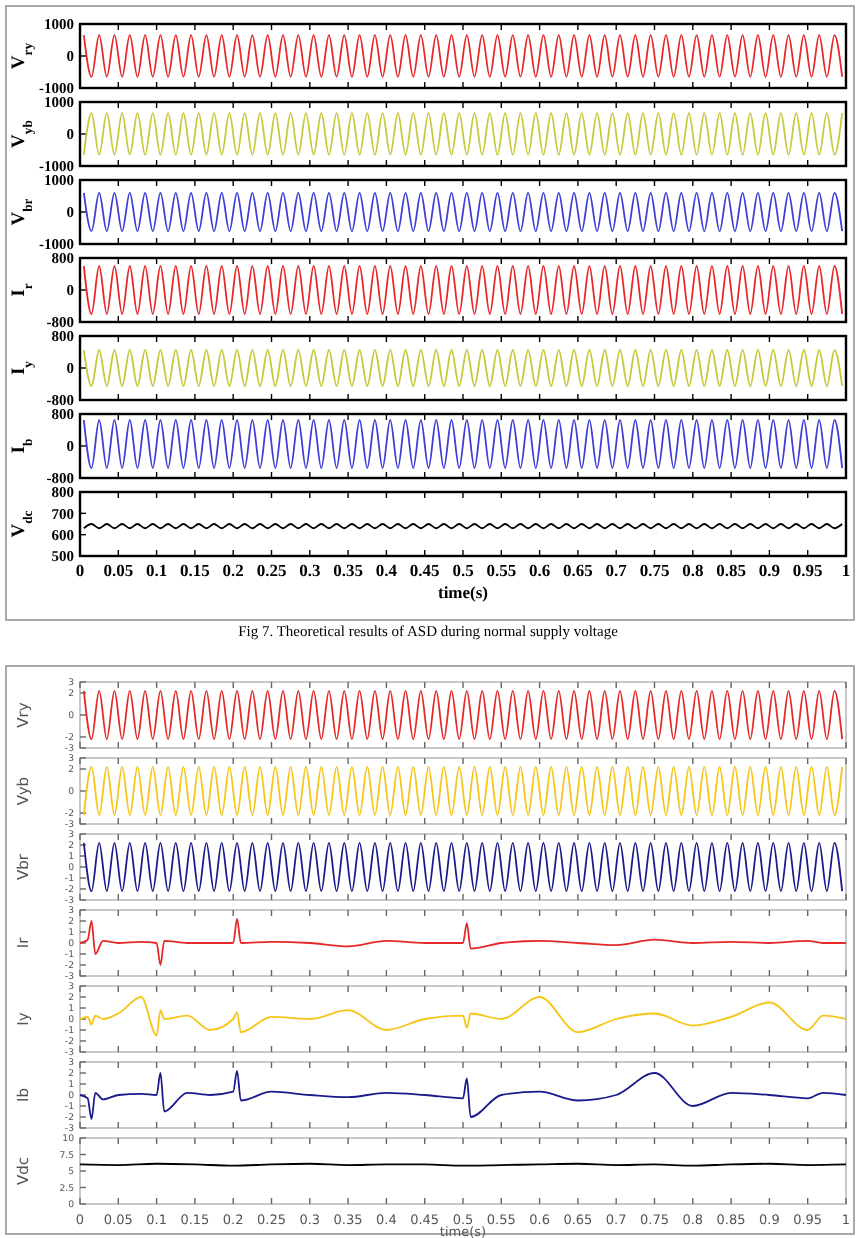 Image resolution: width=858 pixels, height=1238 pixels. What do you see at coordinates (539, 570) in the screenshot?
I see `x-tick-label: 0.6` at bounding box center [539, 570].